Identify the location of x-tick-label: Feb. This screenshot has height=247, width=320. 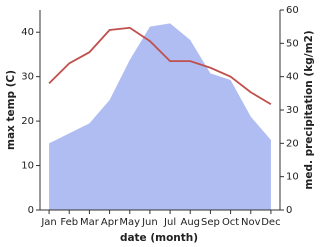
(69, 222).